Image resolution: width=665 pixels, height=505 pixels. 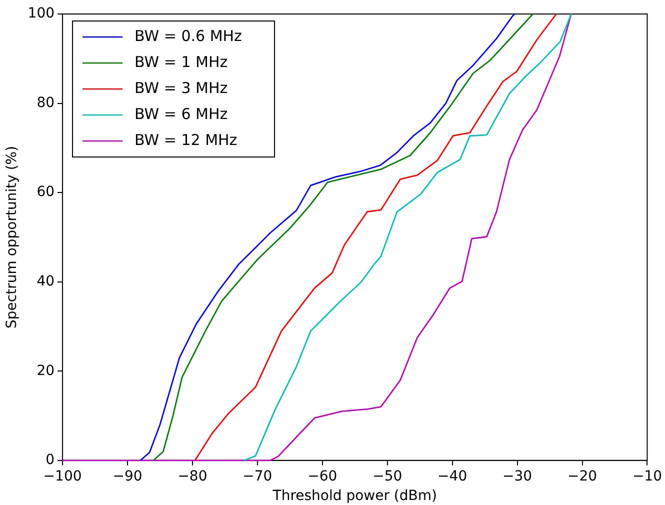 What do you see at coordinates (45, 102) in the screenshot?
I see `y-tick-label: 80` at bounding box center [45, 102].